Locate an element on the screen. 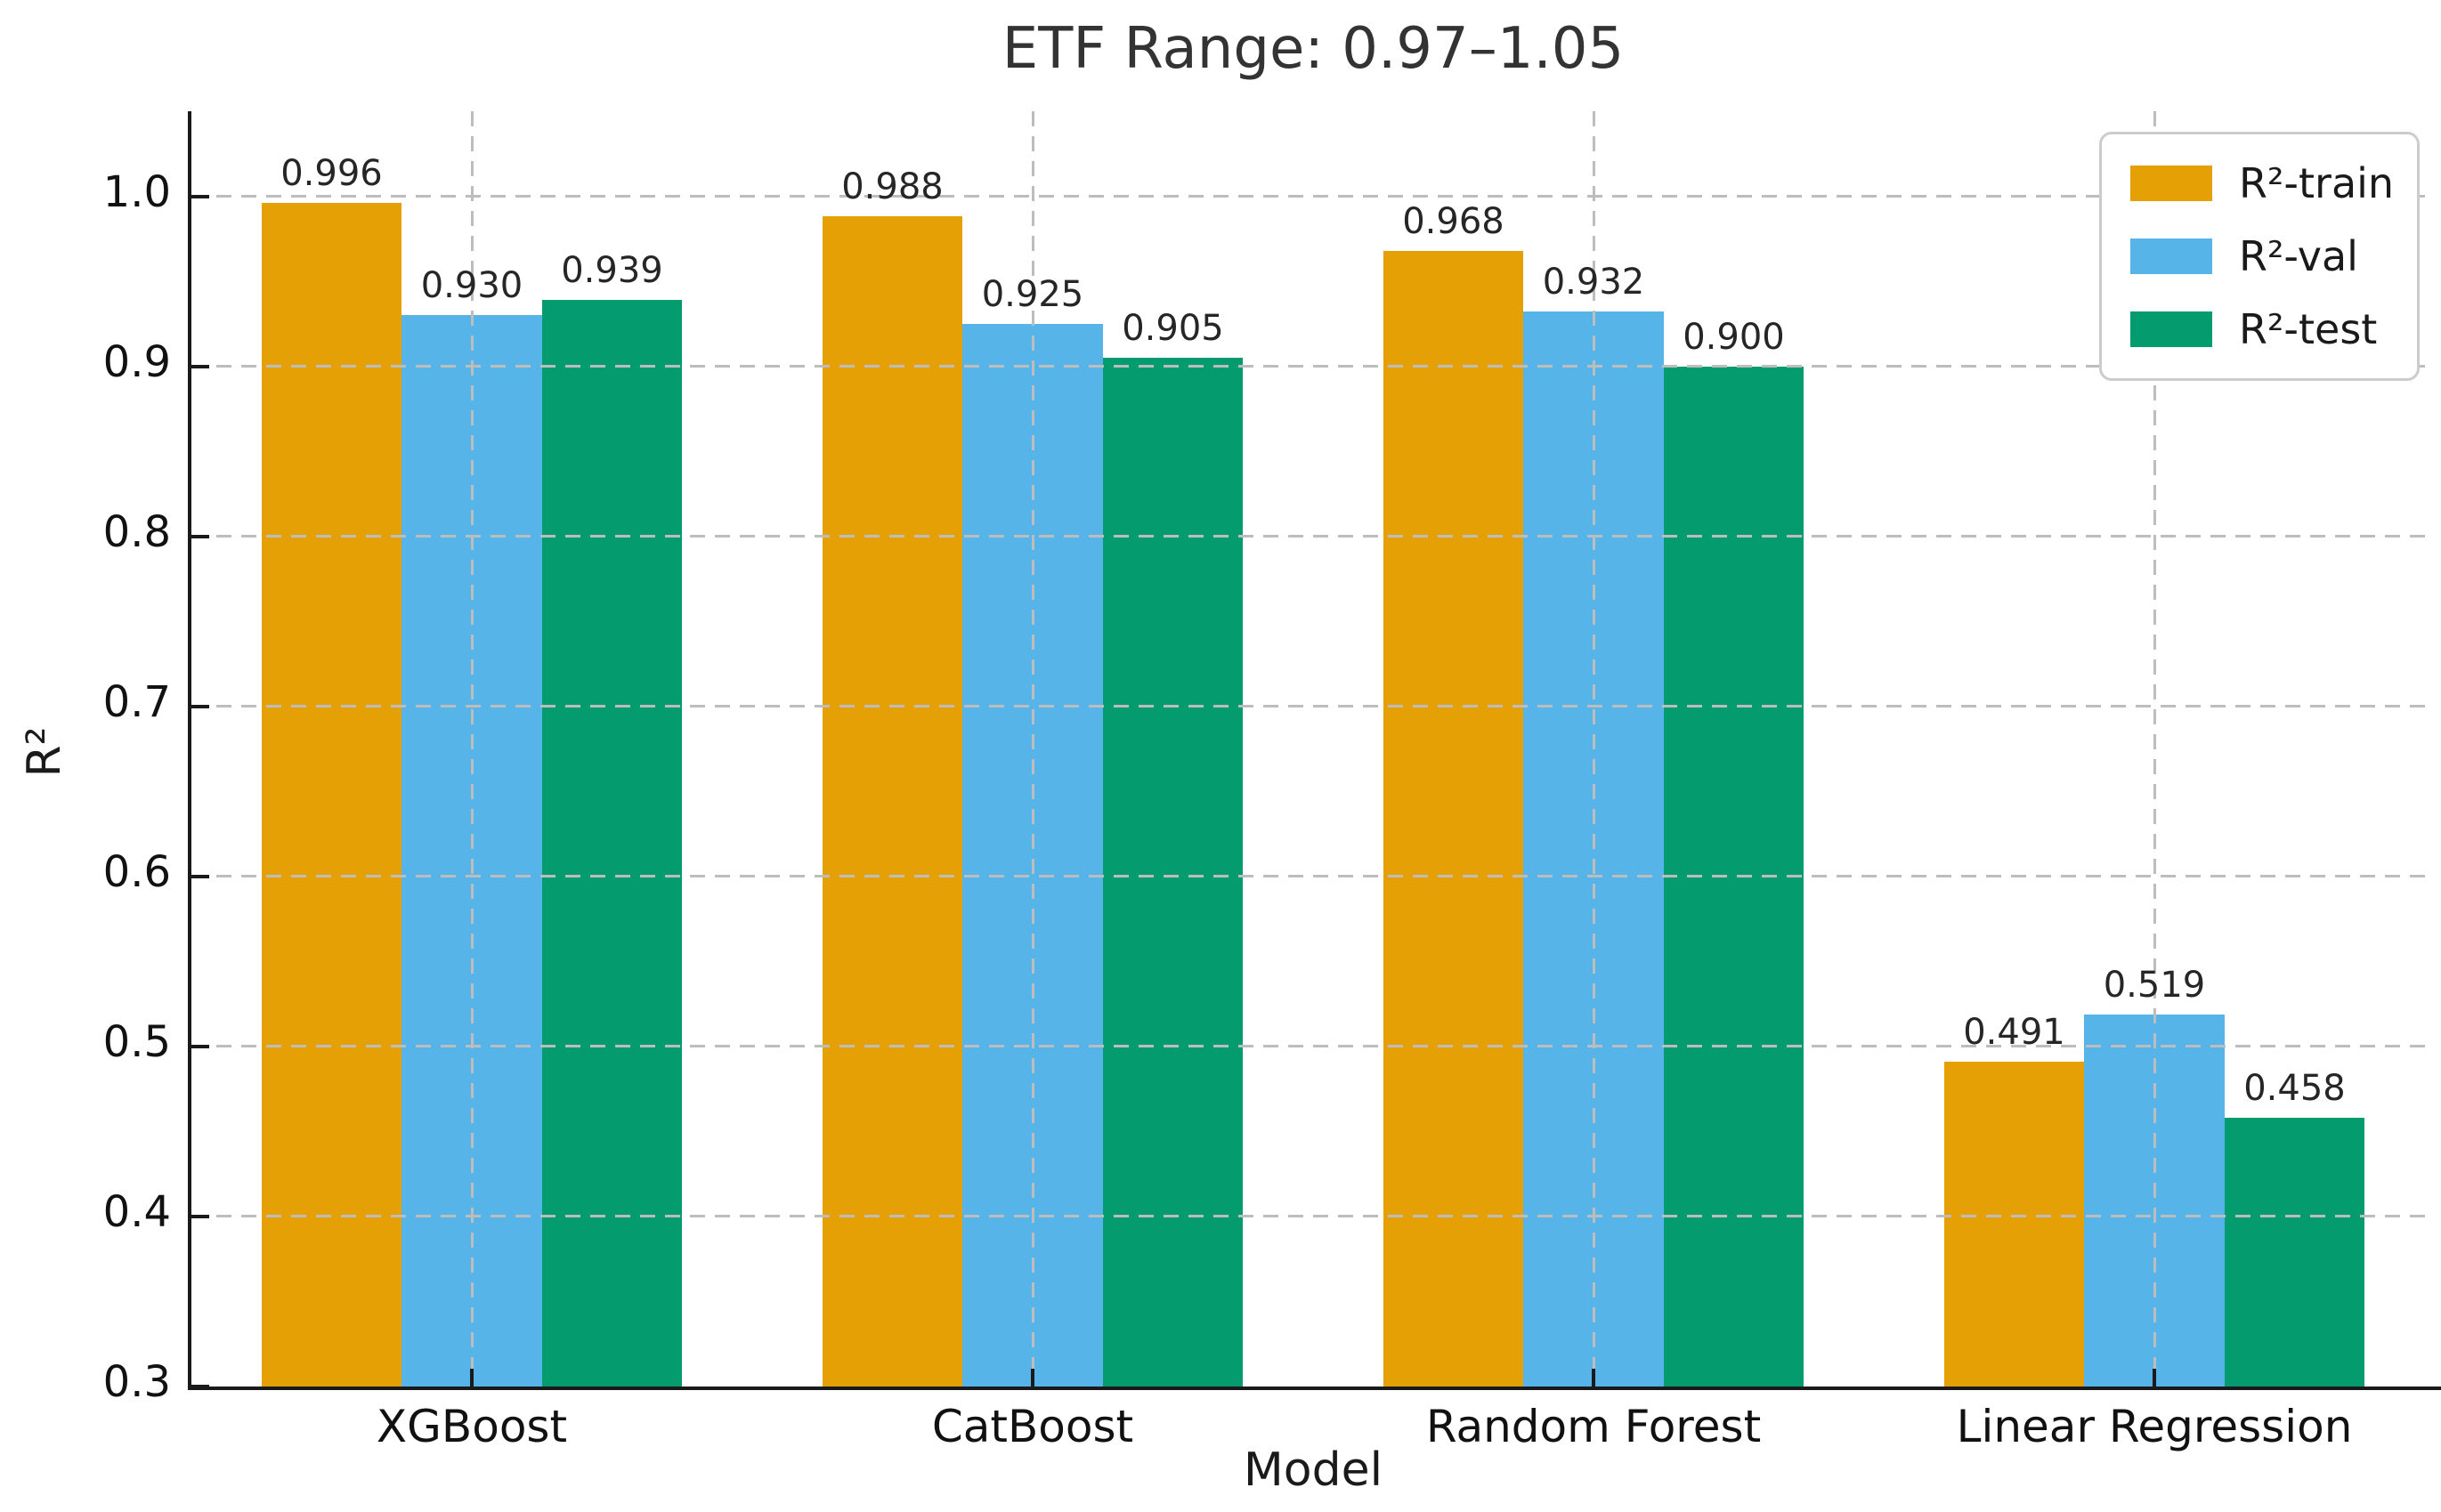  gridline-x-random-forest is located at coordinates (1593, 749).